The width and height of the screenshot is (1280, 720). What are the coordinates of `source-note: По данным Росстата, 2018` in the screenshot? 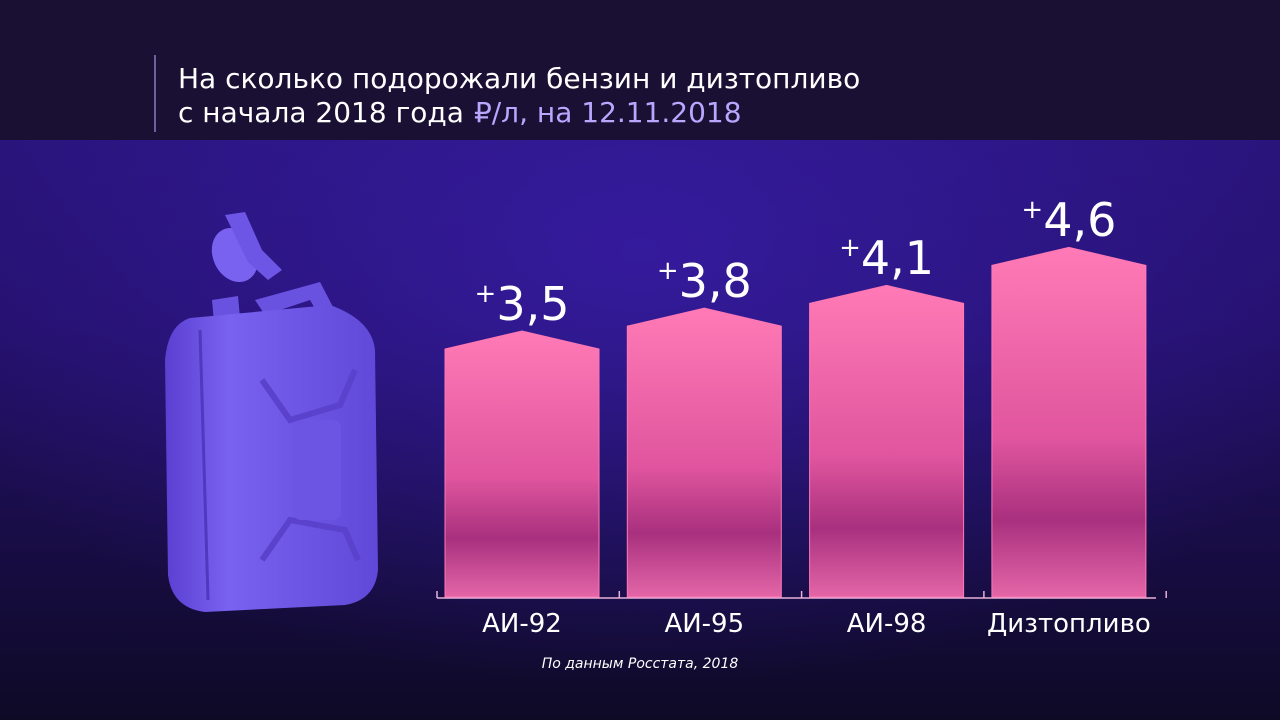 It's located at (640, 664).